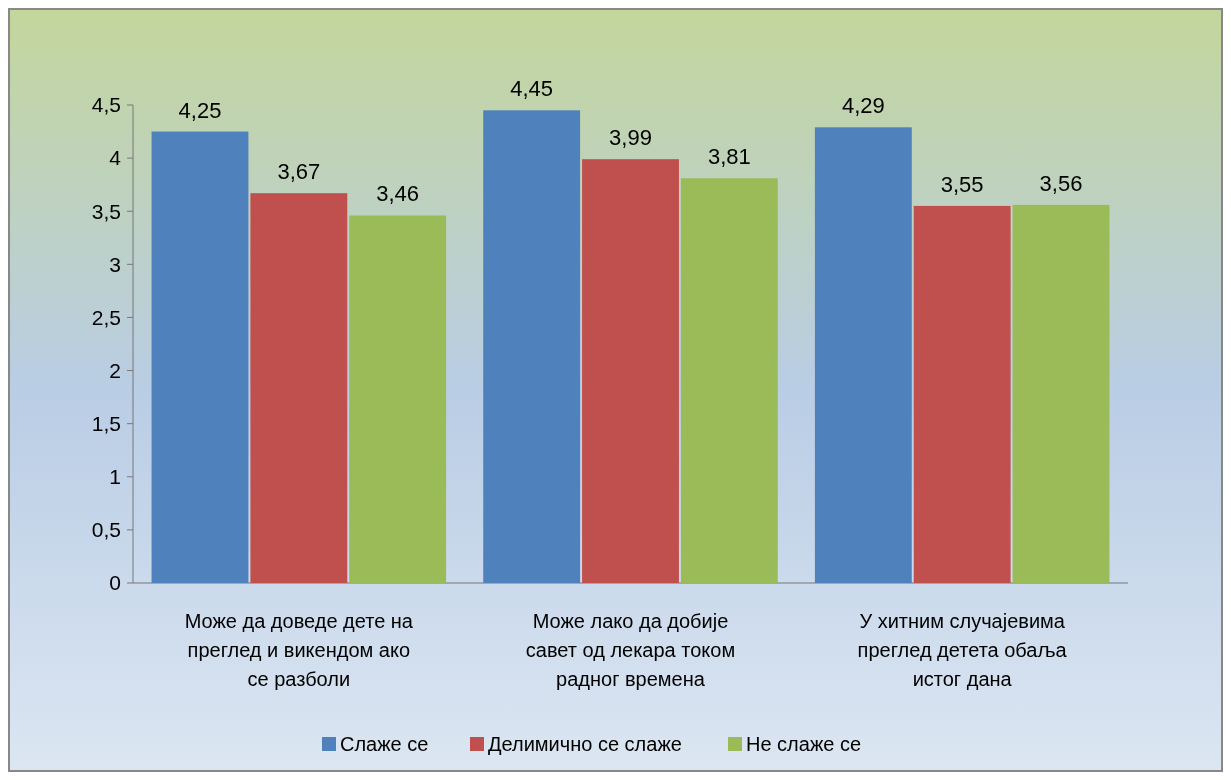 The height and width of the screenshot is (780, 1231). I want to click on y-tick-label: 1, so click(115, 477).